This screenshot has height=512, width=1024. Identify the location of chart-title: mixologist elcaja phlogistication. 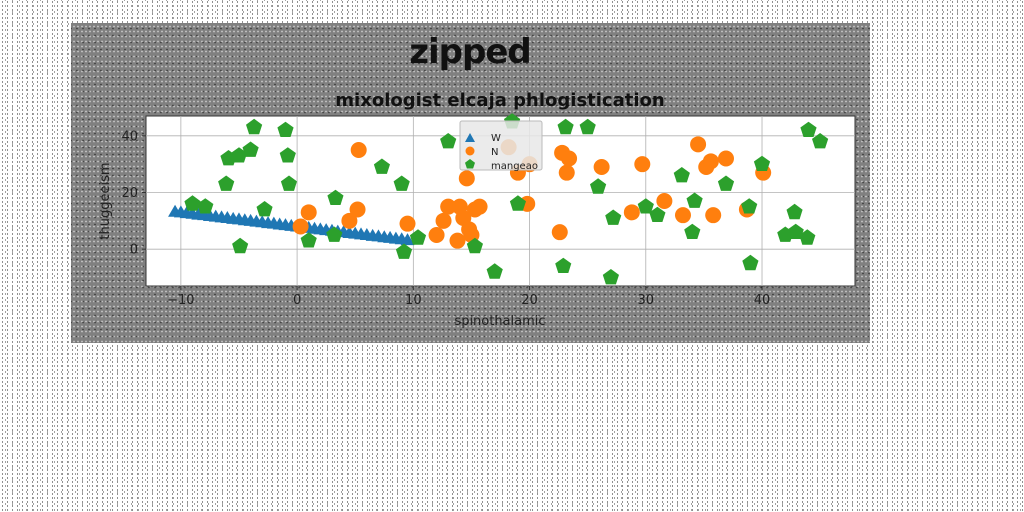
(499, 100).